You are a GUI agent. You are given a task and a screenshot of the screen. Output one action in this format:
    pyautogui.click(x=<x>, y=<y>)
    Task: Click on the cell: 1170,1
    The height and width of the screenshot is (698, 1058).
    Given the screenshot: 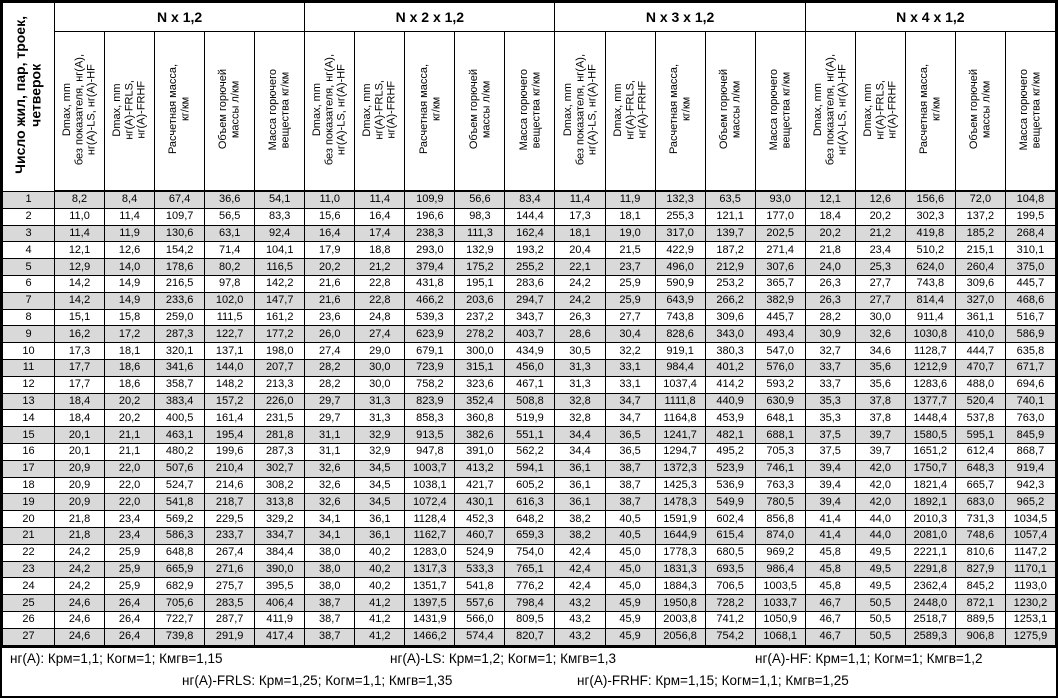 What is the action you would take?
    pyautogui.click(x=1030, y=569)
    